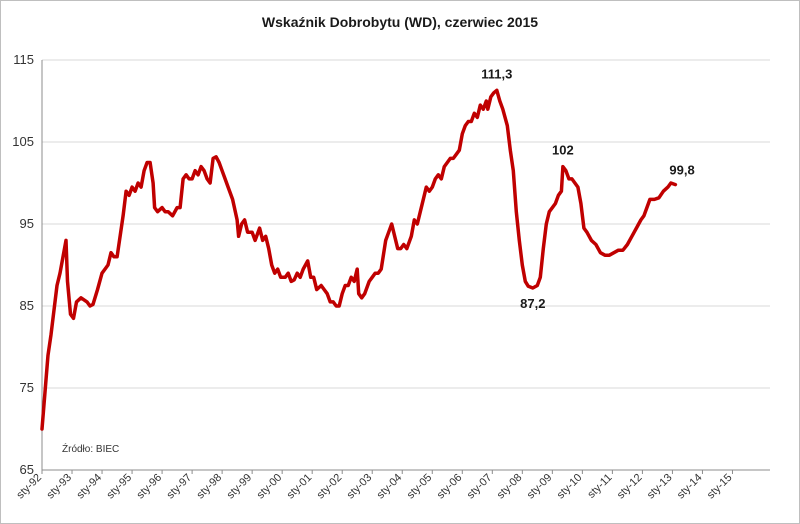 The width and height of the screenshot is (800, 524). What do you see at coordinates (59, 487) in the screenshot?
I see `x-tick-label: sty-93` at bounding box center [59, 487].